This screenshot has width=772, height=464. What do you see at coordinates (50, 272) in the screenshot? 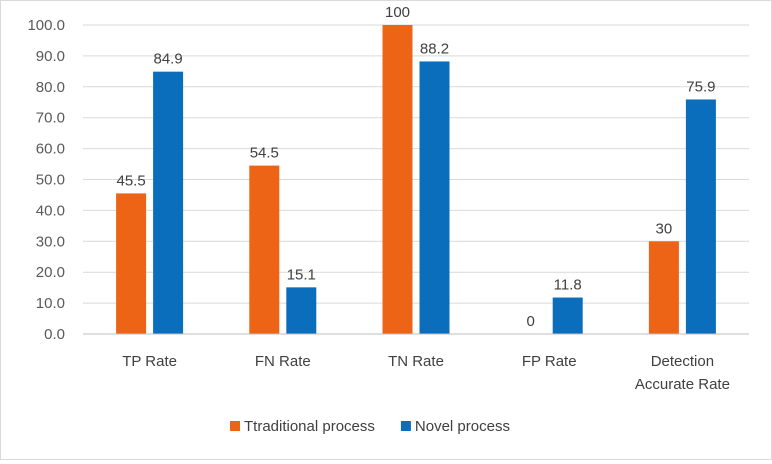
I see `y-tick-label: 20.0` at bounding box center [50, 272].